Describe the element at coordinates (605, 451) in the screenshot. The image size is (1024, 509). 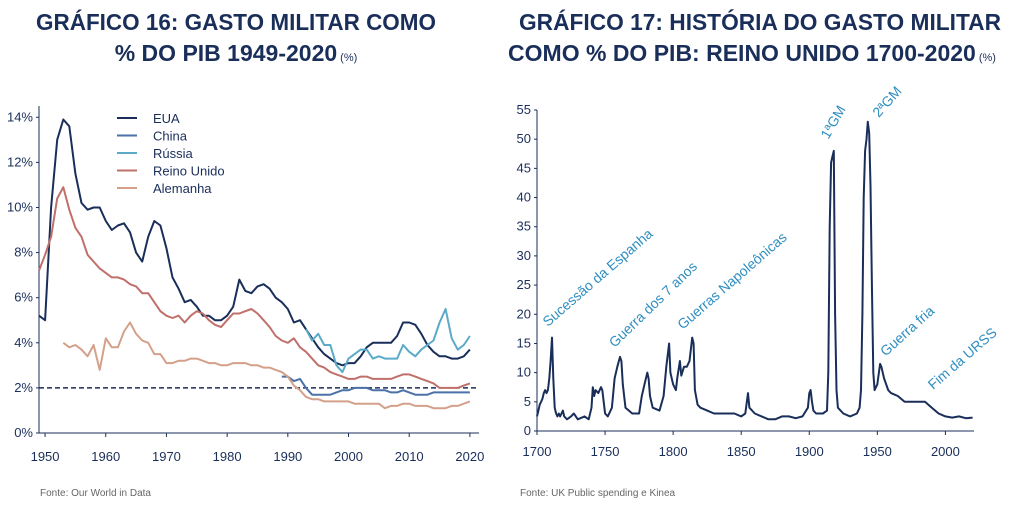
I see `x-tick-label: 1750` at that location.